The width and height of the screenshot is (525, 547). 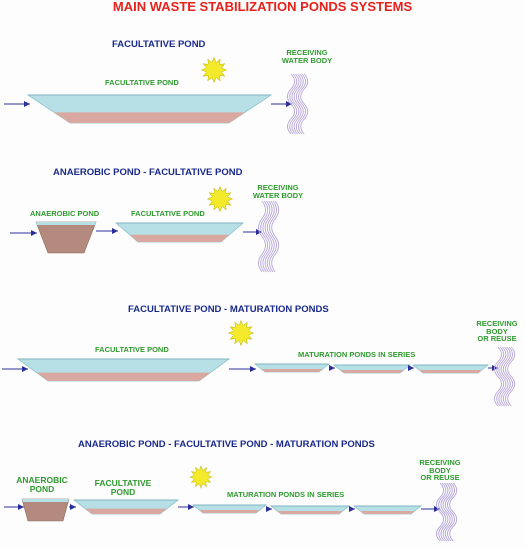 What do you see at coordinates (201, 477) in the screenshot?
I see `s4-sun` at bounding box center [201, 477].